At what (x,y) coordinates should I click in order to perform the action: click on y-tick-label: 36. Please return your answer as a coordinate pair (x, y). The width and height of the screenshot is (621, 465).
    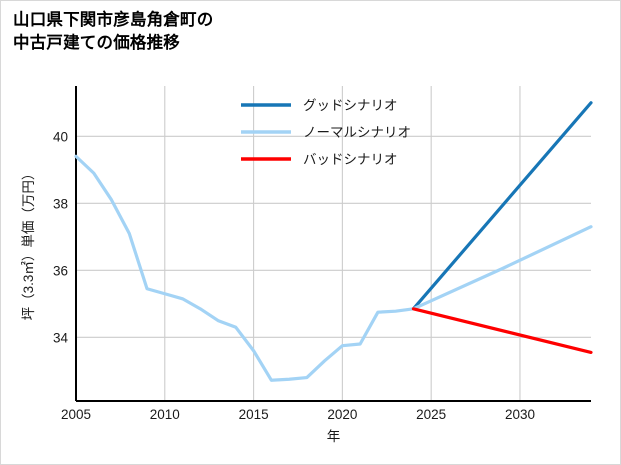
    Looking at the image, I should click on (60, 270).